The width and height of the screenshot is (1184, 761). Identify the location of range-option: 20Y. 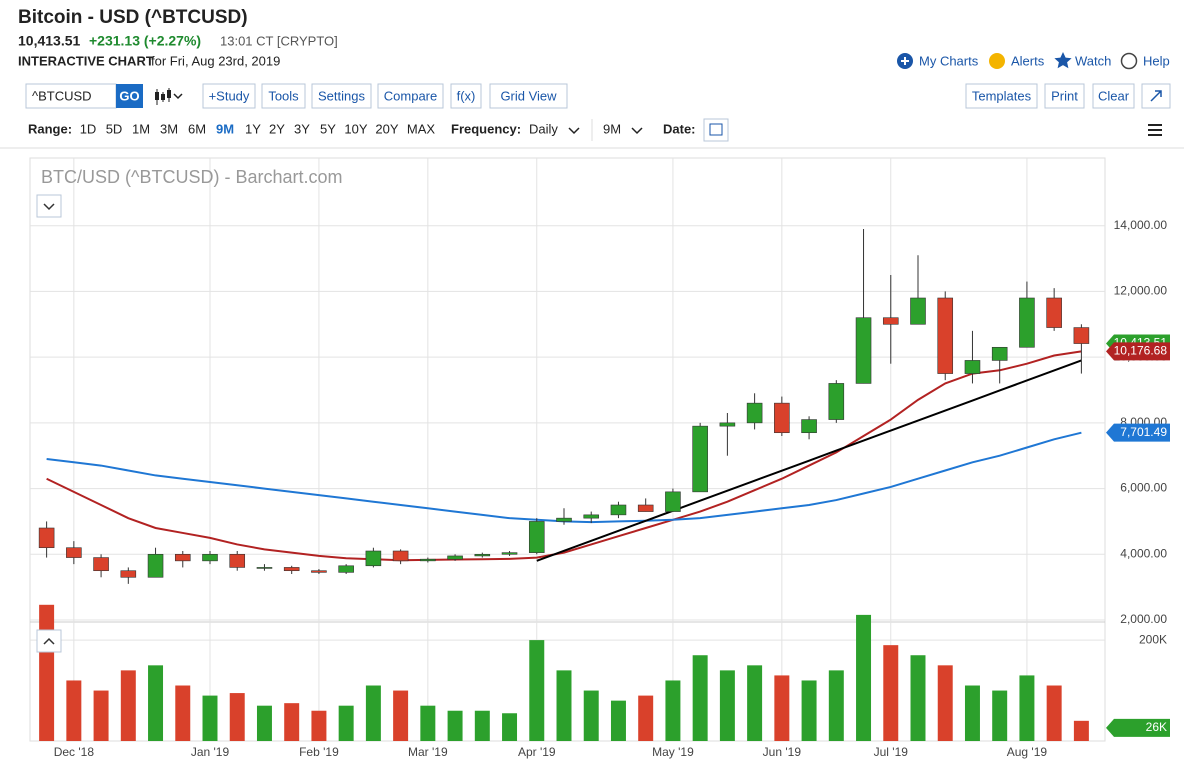
(386, 128).